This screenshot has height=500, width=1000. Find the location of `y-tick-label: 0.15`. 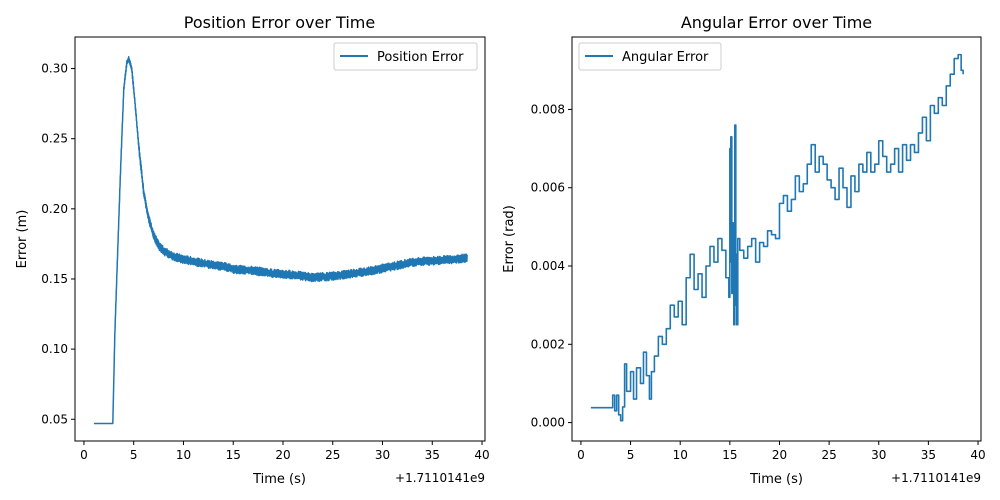

y-tick-label: 0.15 is located at coordinates (54, 279).